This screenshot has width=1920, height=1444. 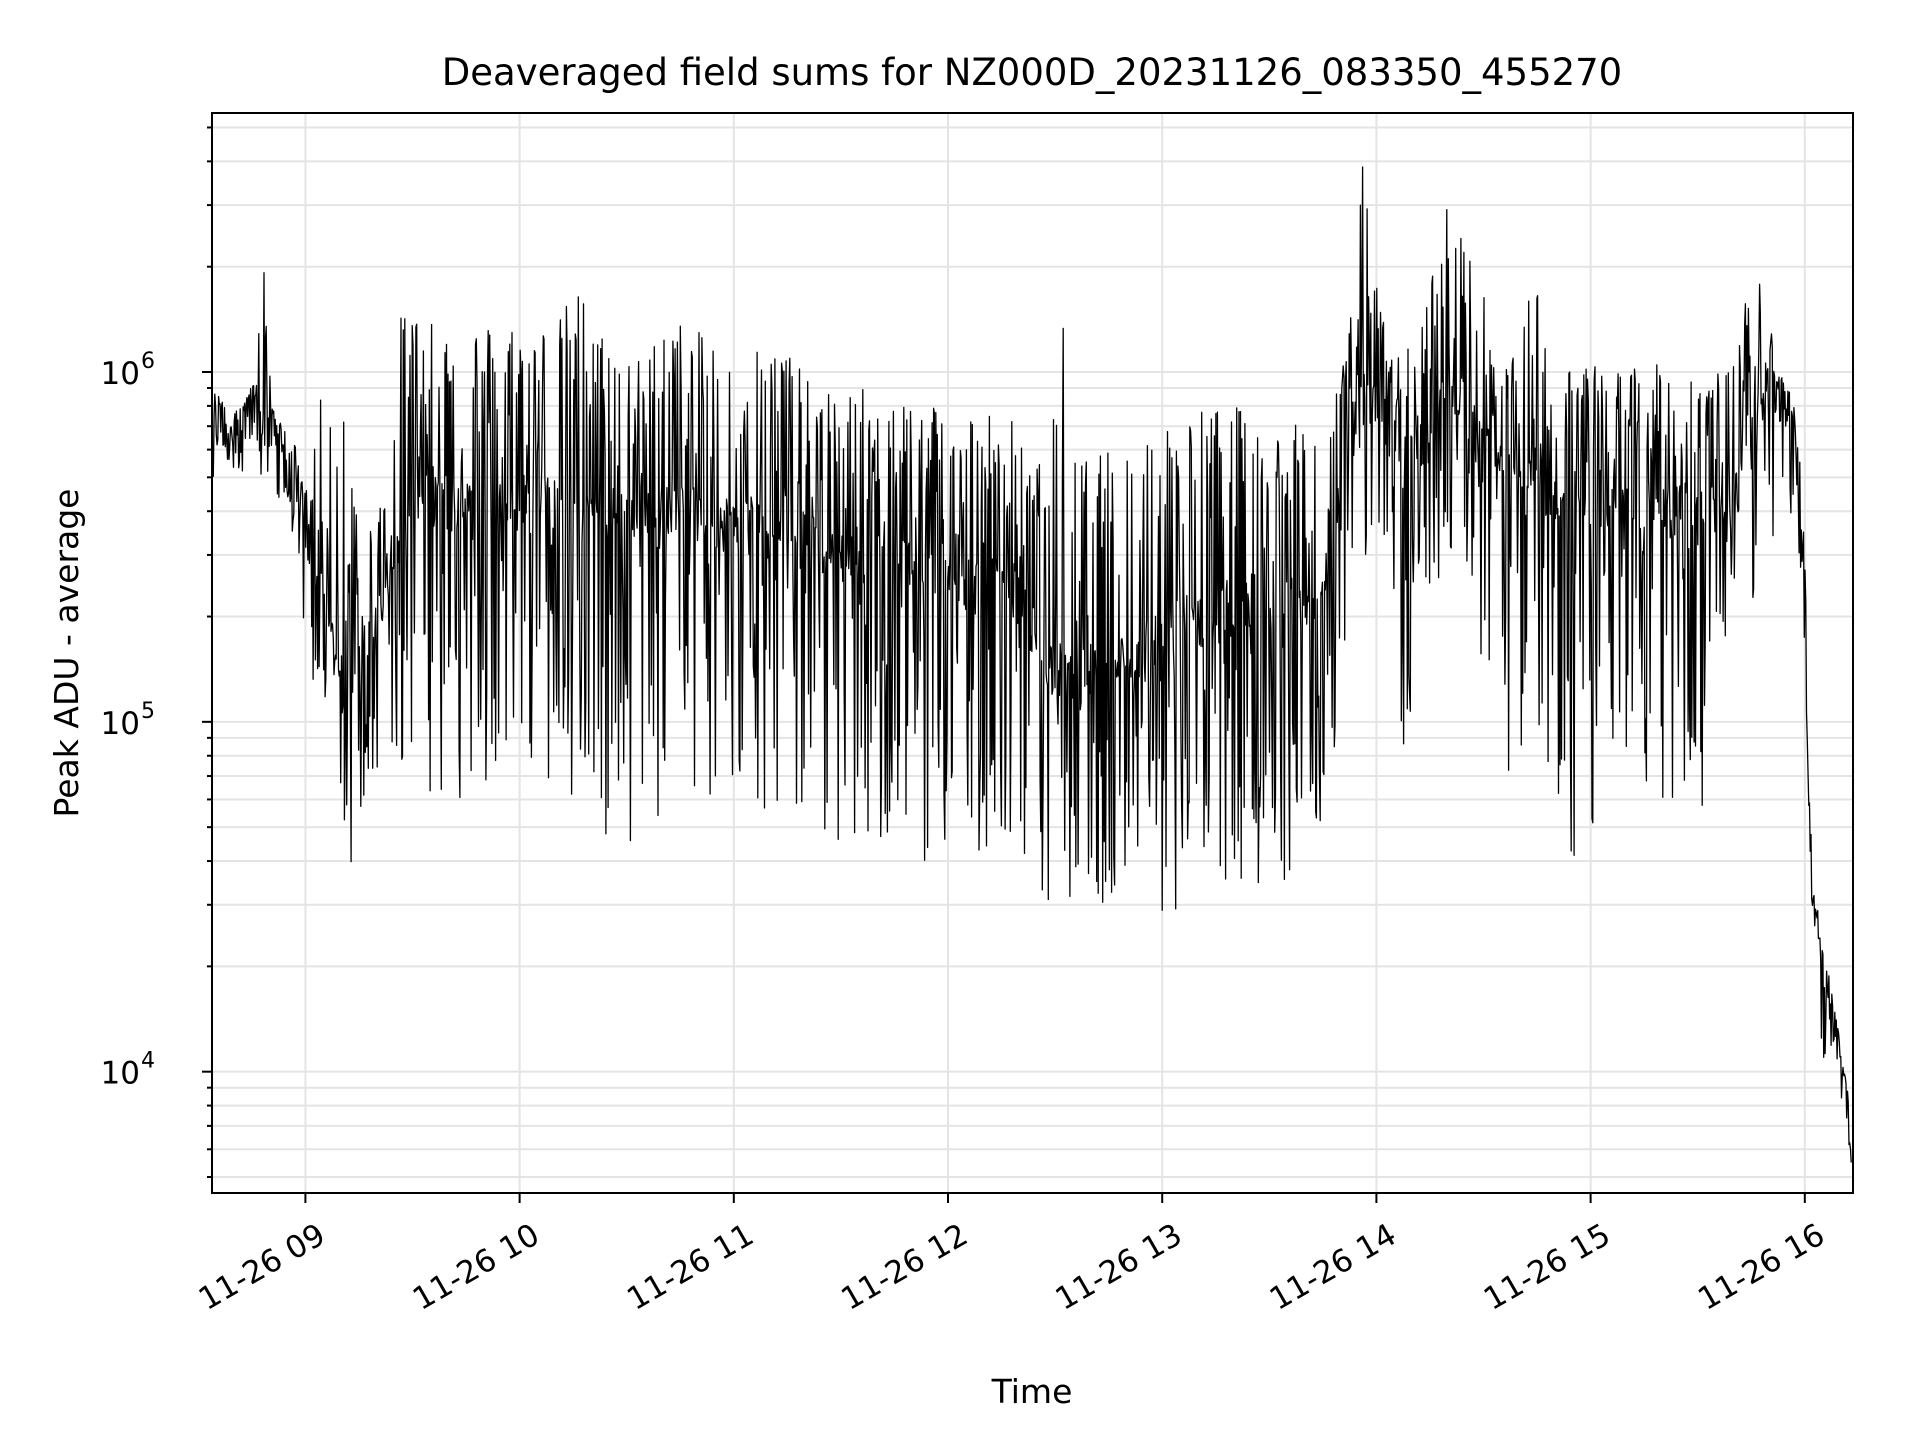 I want to click on y-tick-label-exponent: 5, so click(x=148, y=711).